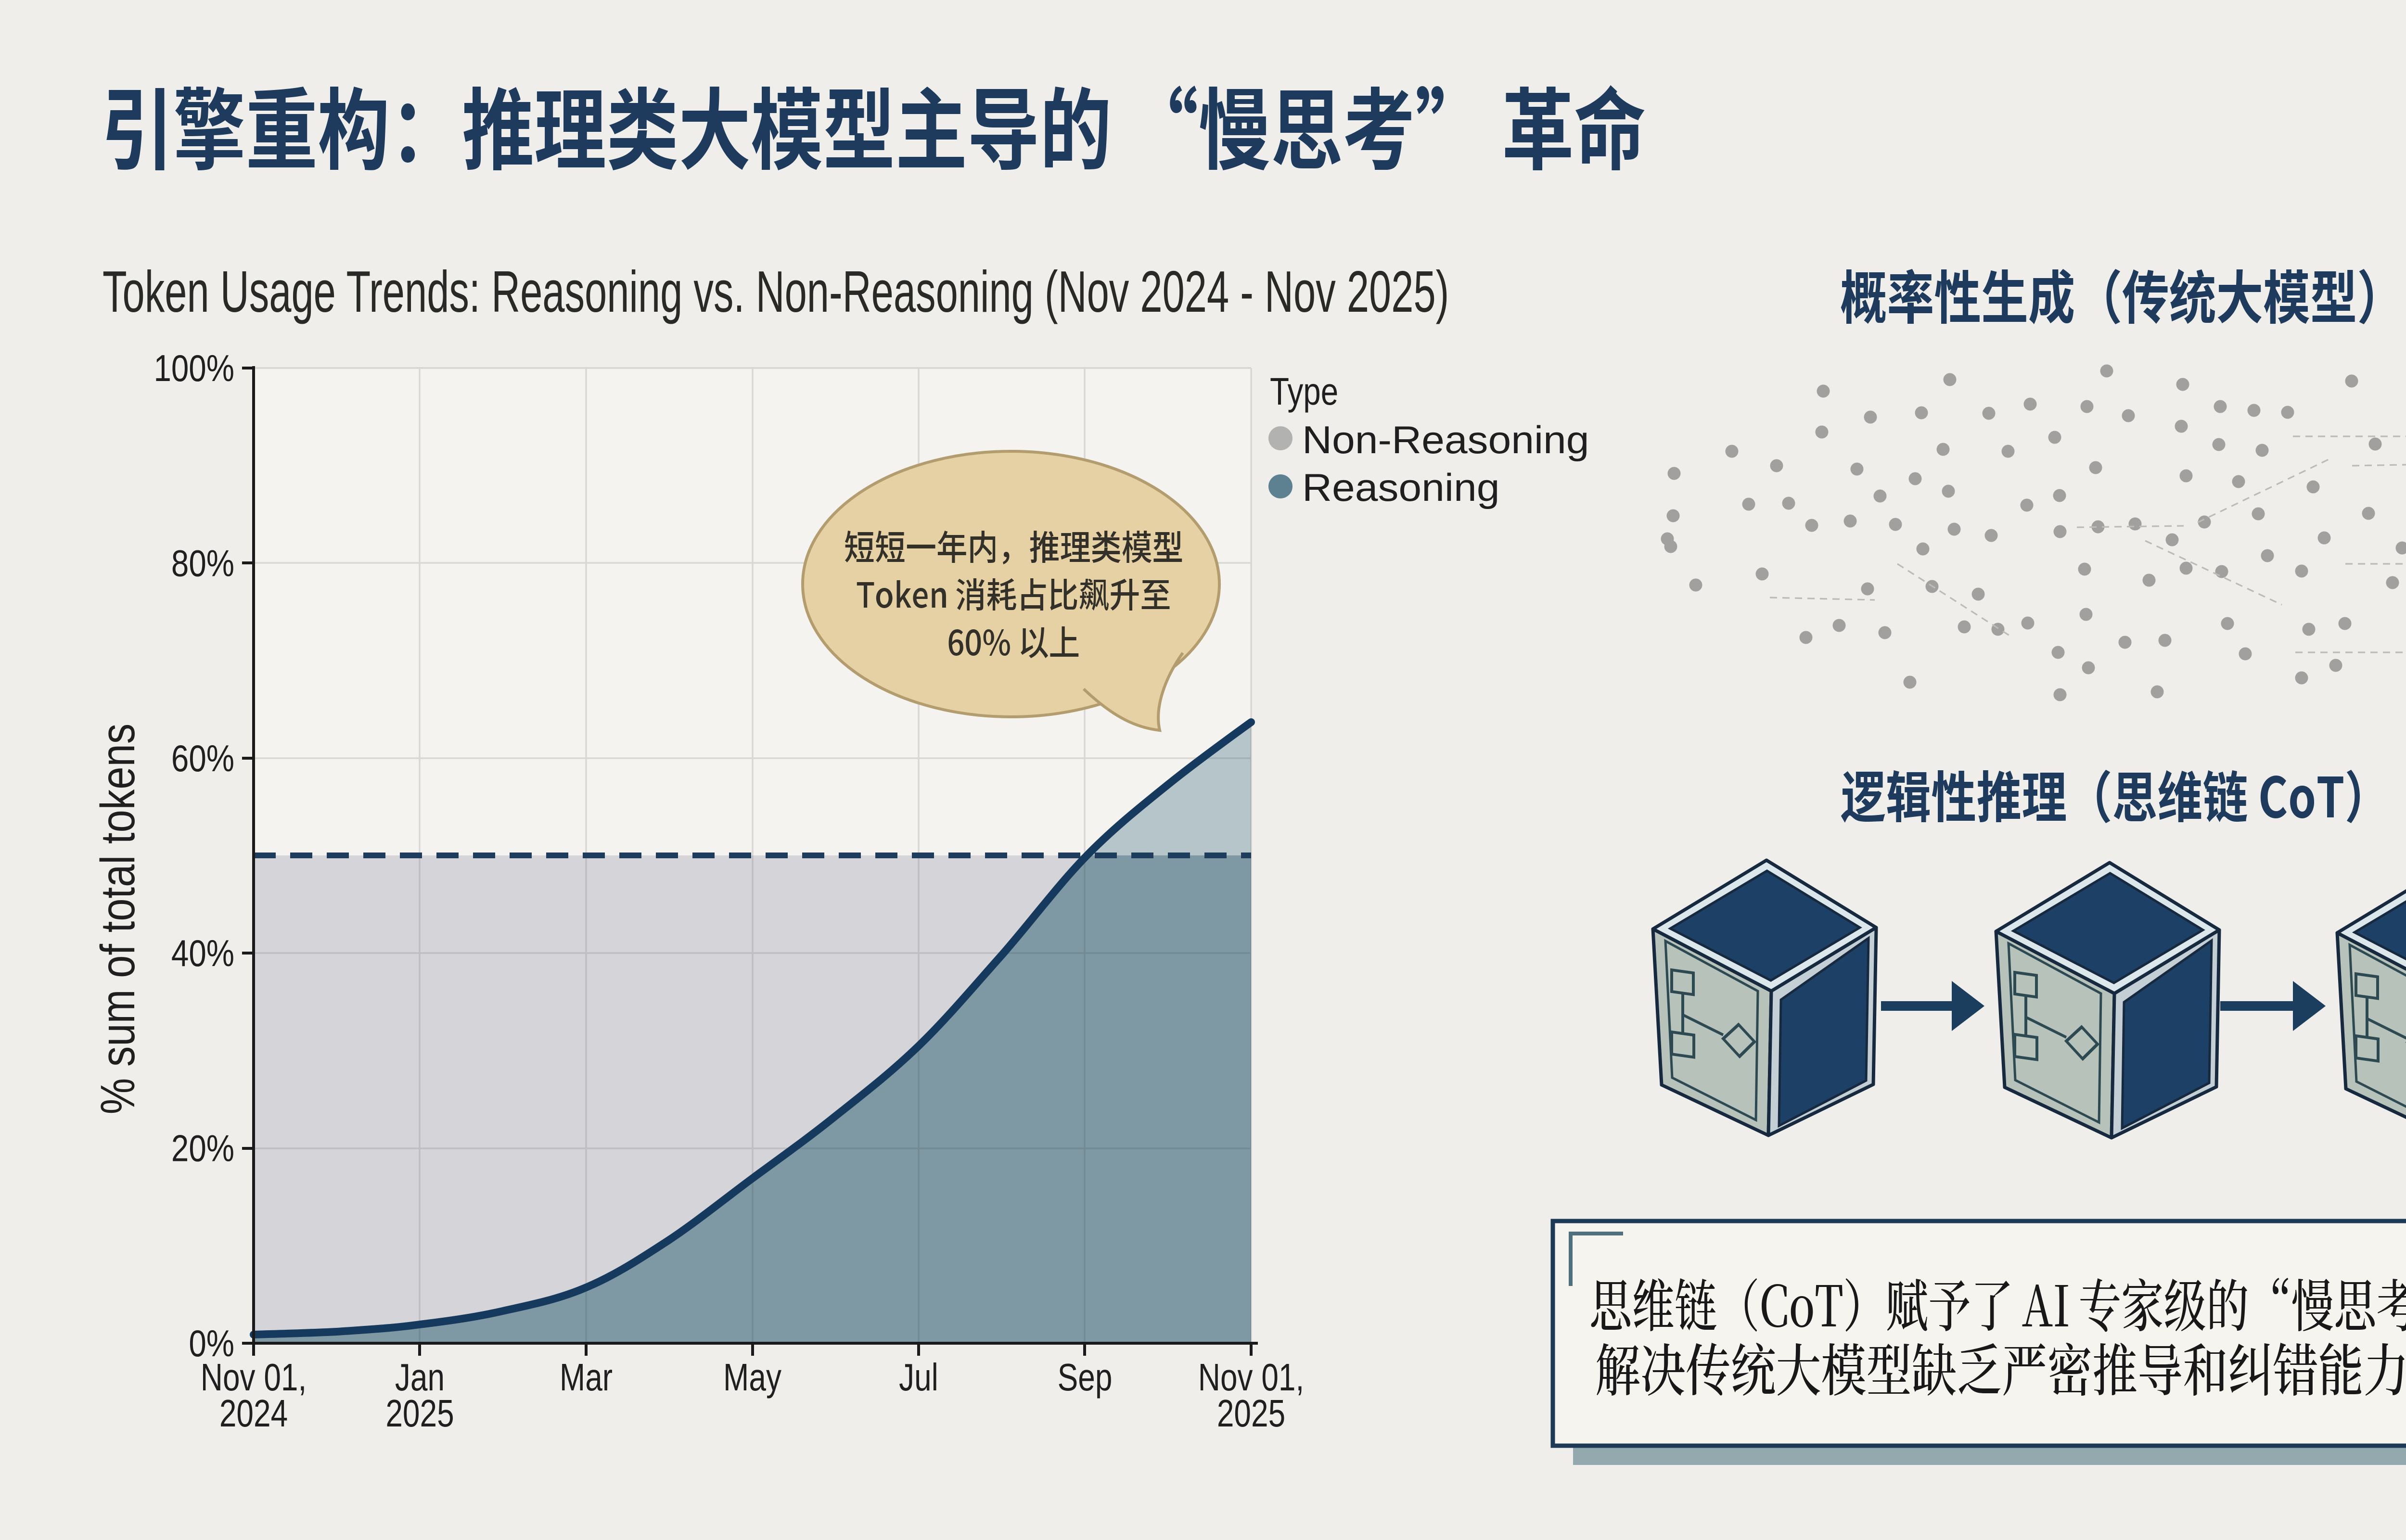 The image size is (2406, 1540). What do you see at coordinates (1304, 392) in the screenshot?
I see `svg-text: Type` at bounding box center [1304, 392].